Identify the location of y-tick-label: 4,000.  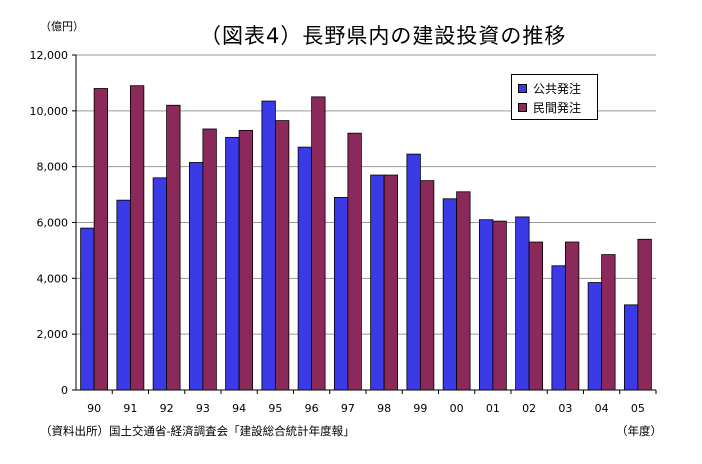
(53, 278).